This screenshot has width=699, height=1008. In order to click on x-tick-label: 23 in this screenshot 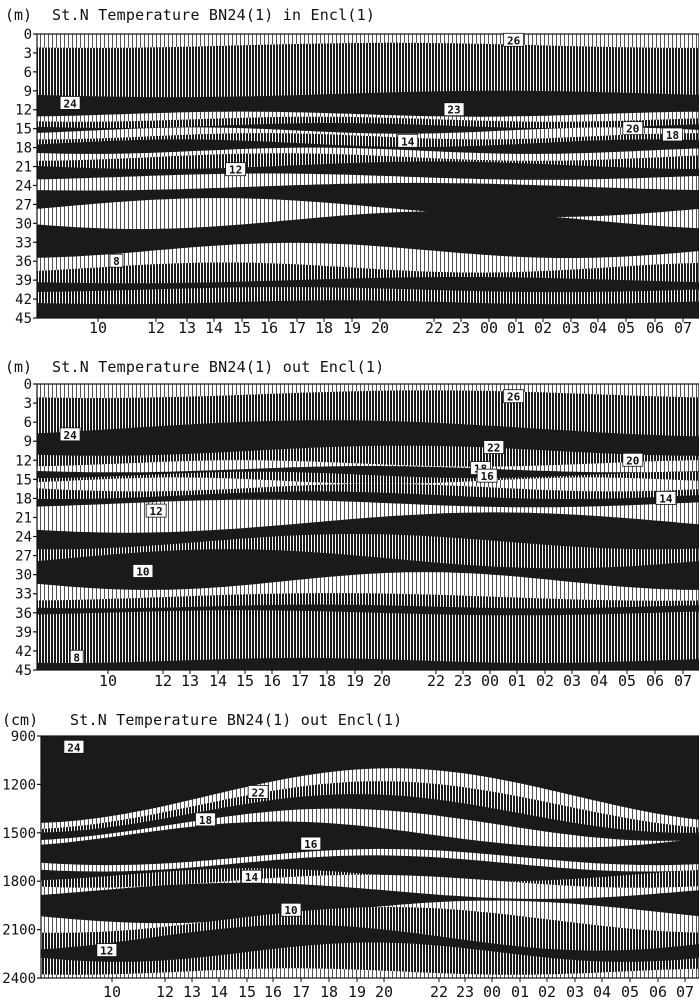, I will do `click(465, 992)`.